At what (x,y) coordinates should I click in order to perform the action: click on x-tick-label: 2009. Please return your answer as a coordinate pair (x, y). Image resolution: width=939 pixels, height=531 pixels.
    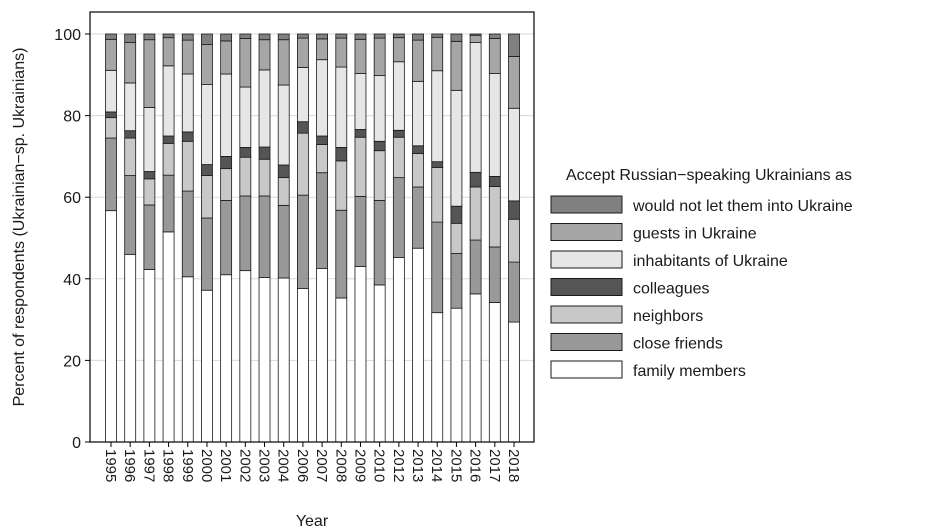
    Looking at the image, I should click on (359, 465).